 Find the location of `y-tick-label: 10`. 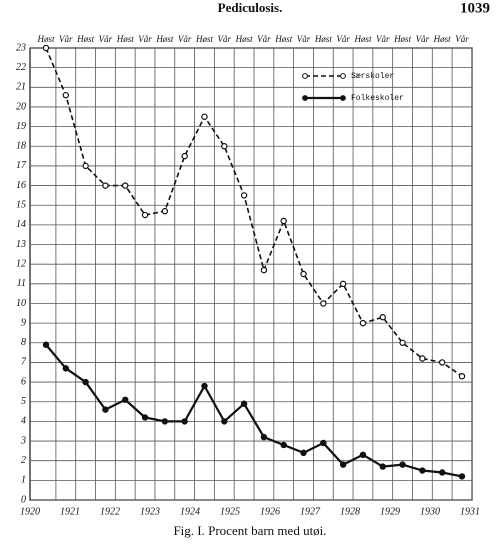

y-tick-label: 10 is located at coordinates (21, 303).